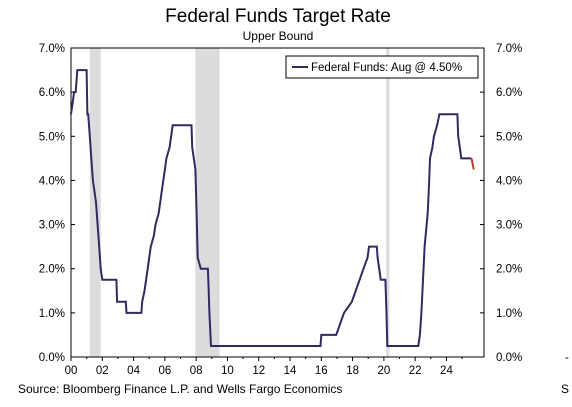  What do you see at coordinates (472, 164) in the screenshot?
I see `series-line-projection` at bounding box center [472, 164].